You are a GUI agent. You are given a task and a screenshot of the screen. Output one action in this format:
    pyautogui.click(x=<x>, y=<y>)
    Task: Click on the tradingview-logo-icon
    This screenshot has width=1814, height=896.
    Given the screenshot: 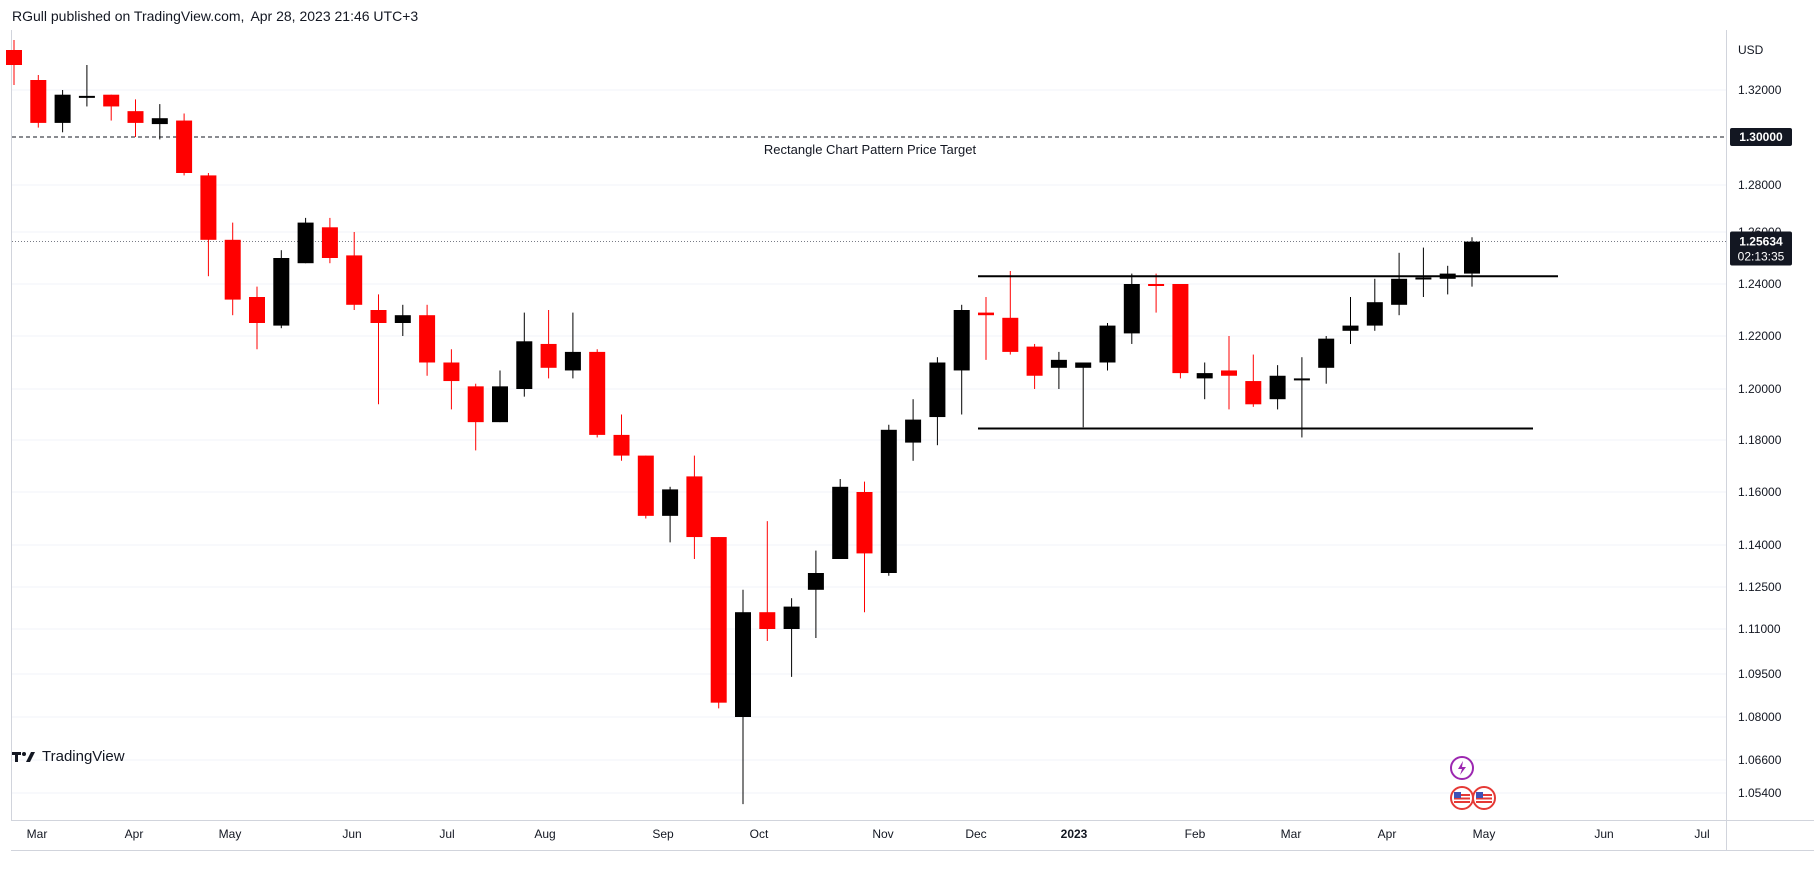 What is the action you would take?
    pyautogui.click(x=23, y=756)
    